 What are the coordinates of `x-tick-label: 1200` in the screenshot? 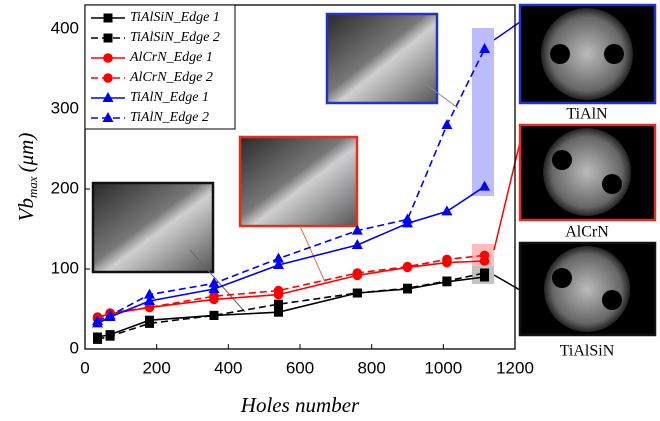 It's located at (515, 367).